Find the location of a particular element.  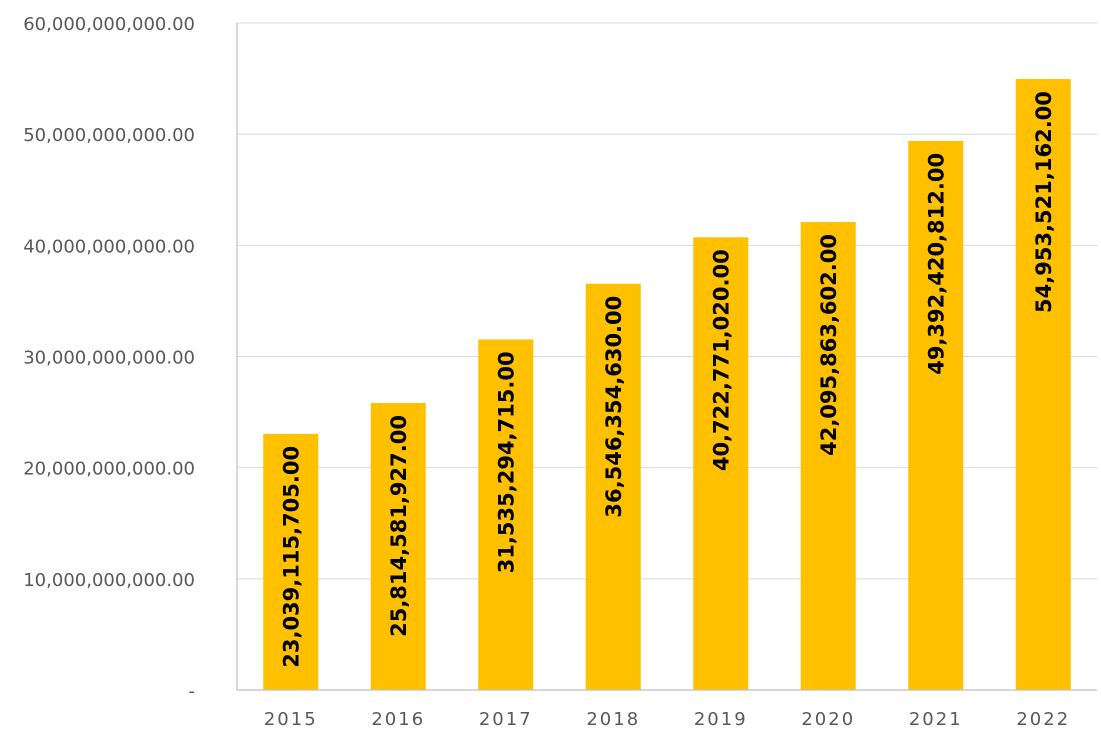

bar-2017 is located at coordinates (506, 514).